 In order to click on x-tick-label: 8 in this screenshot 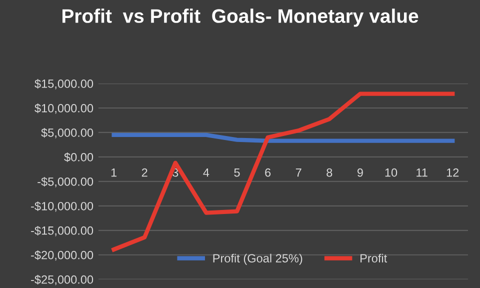, I will do `click(329, 172)`.